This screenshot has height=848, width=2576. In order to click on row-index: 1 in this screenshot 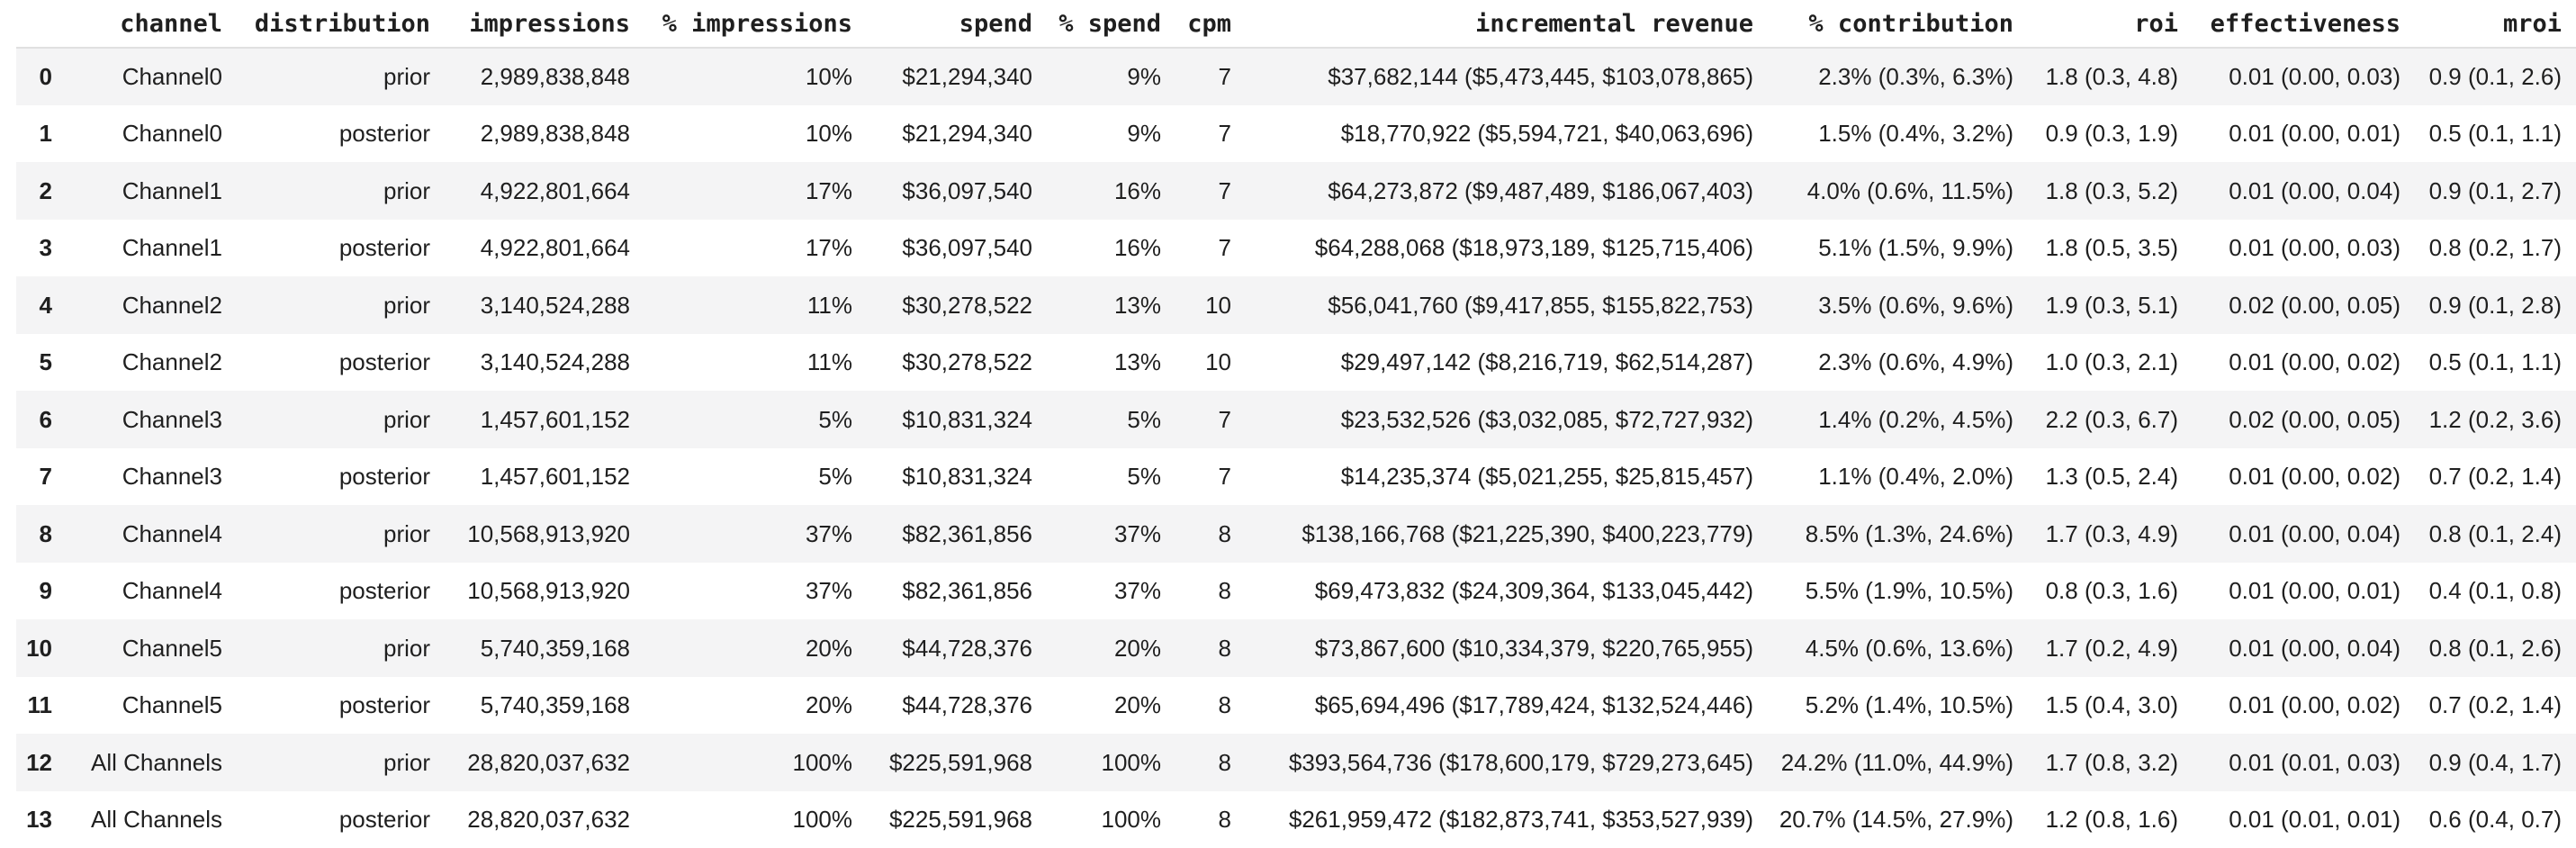, I will do `click(45, 134)`.